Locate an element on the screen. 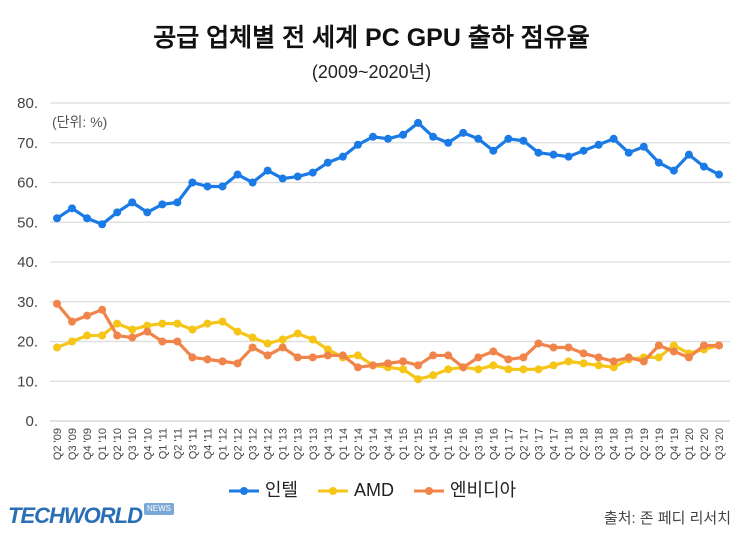  x-tick-label: Q3 '11 is located at coordinates (193, 443).